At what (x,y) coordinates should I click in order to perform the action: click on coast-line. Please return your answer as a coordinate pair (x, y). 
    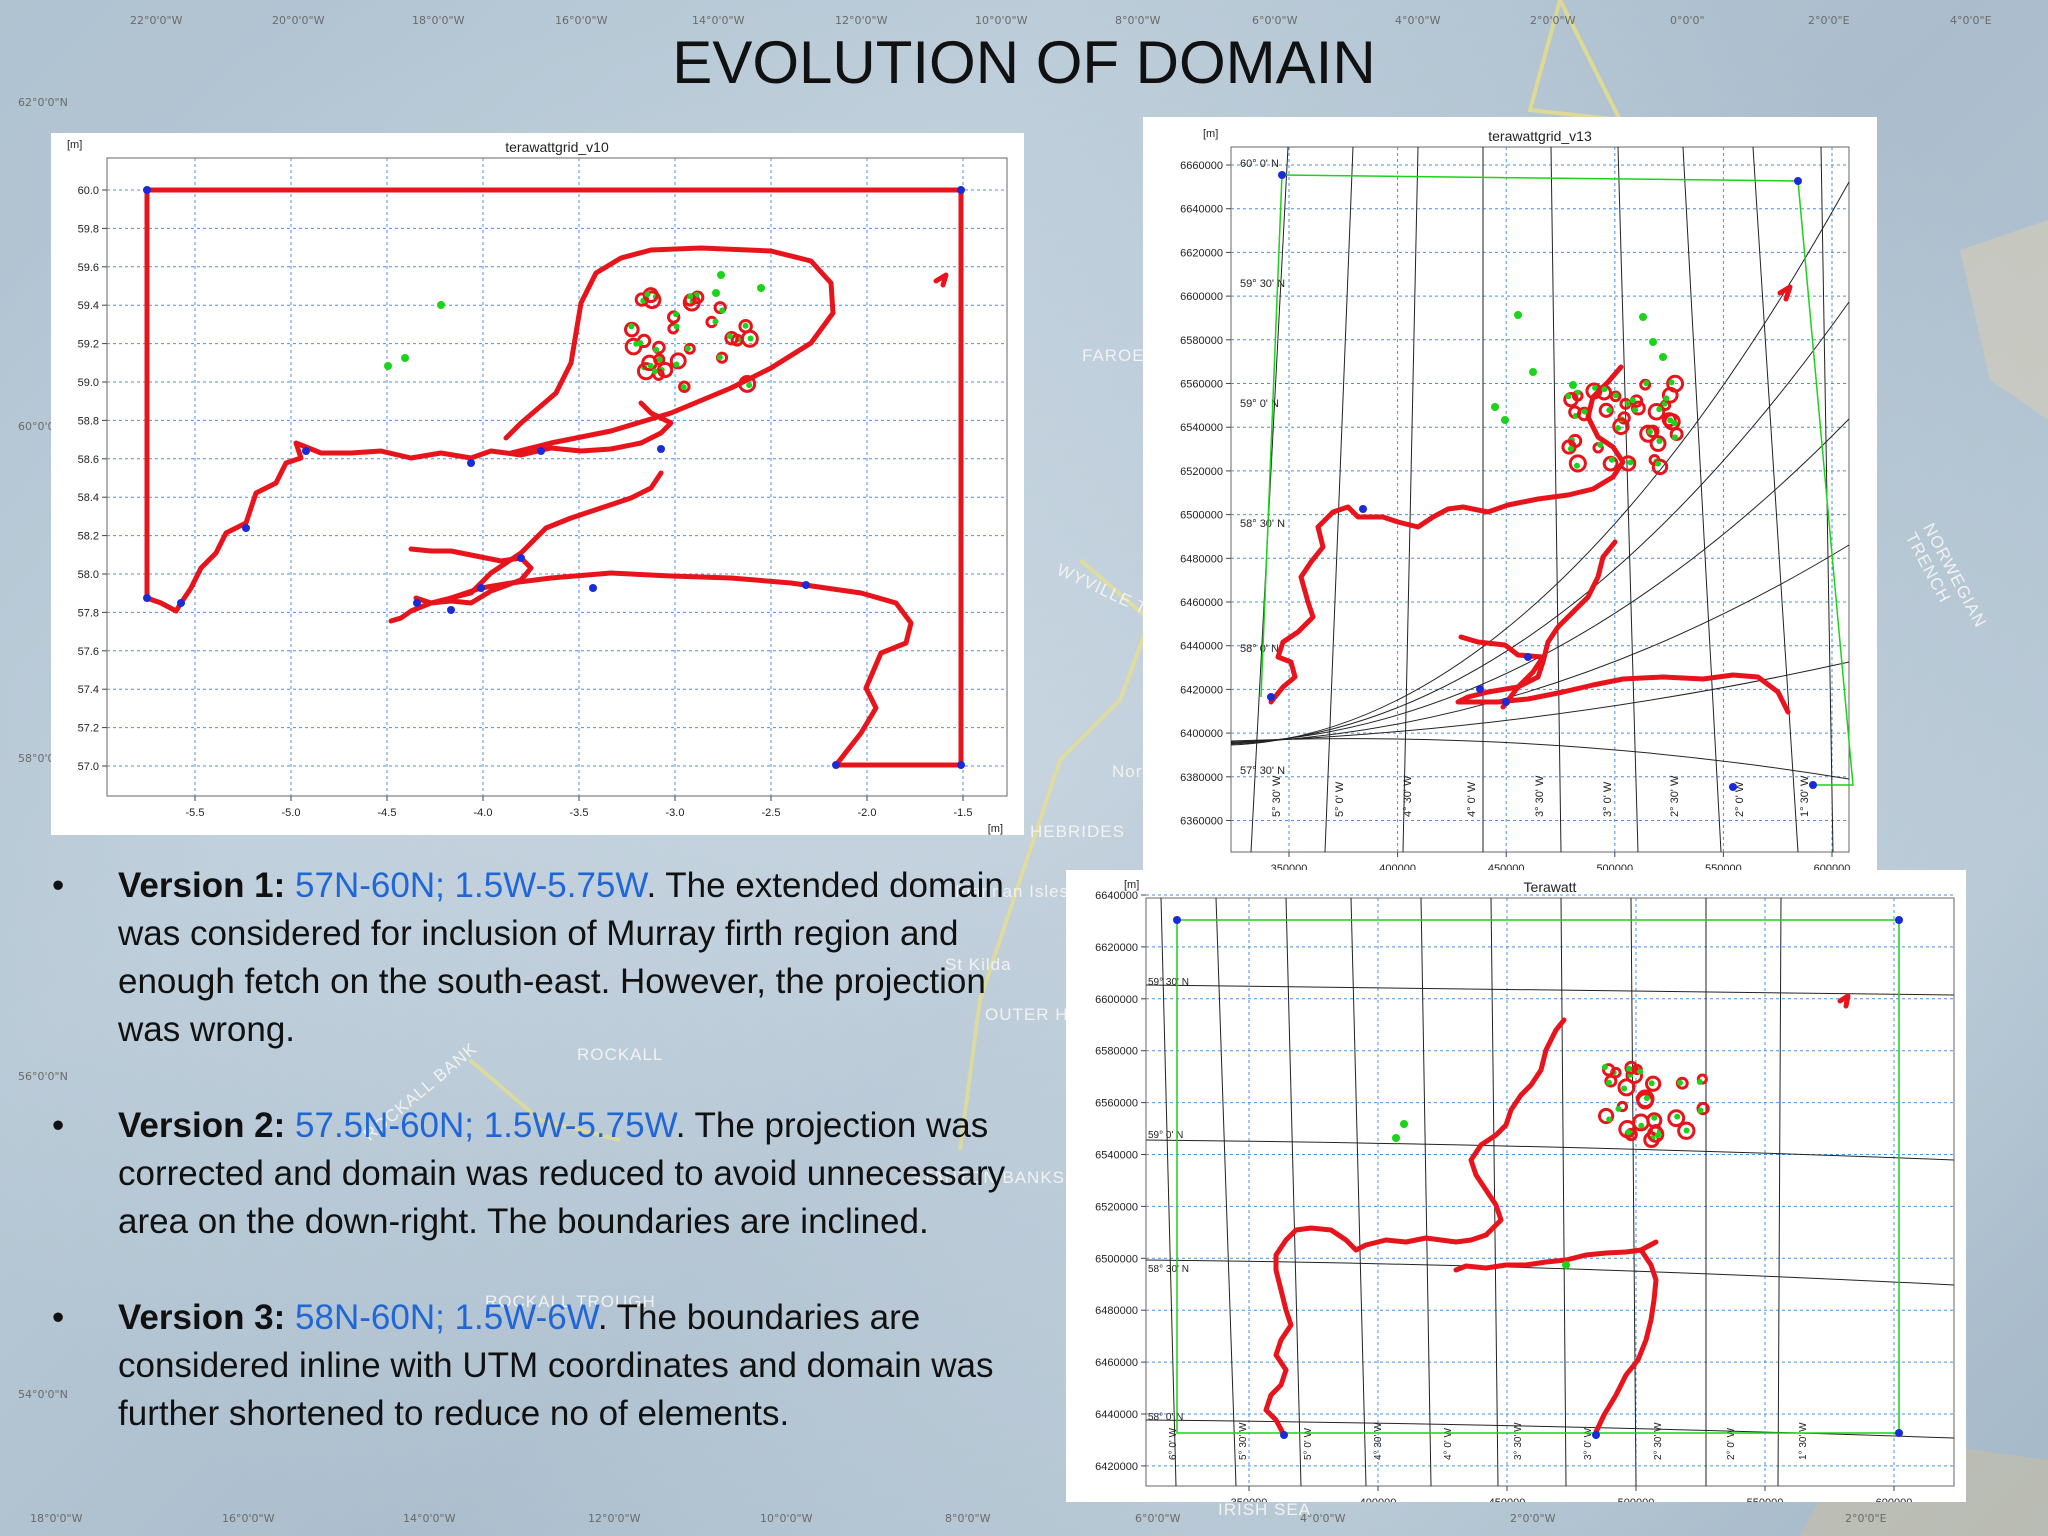
    Looking at the image, I should click on (1376, 1331).